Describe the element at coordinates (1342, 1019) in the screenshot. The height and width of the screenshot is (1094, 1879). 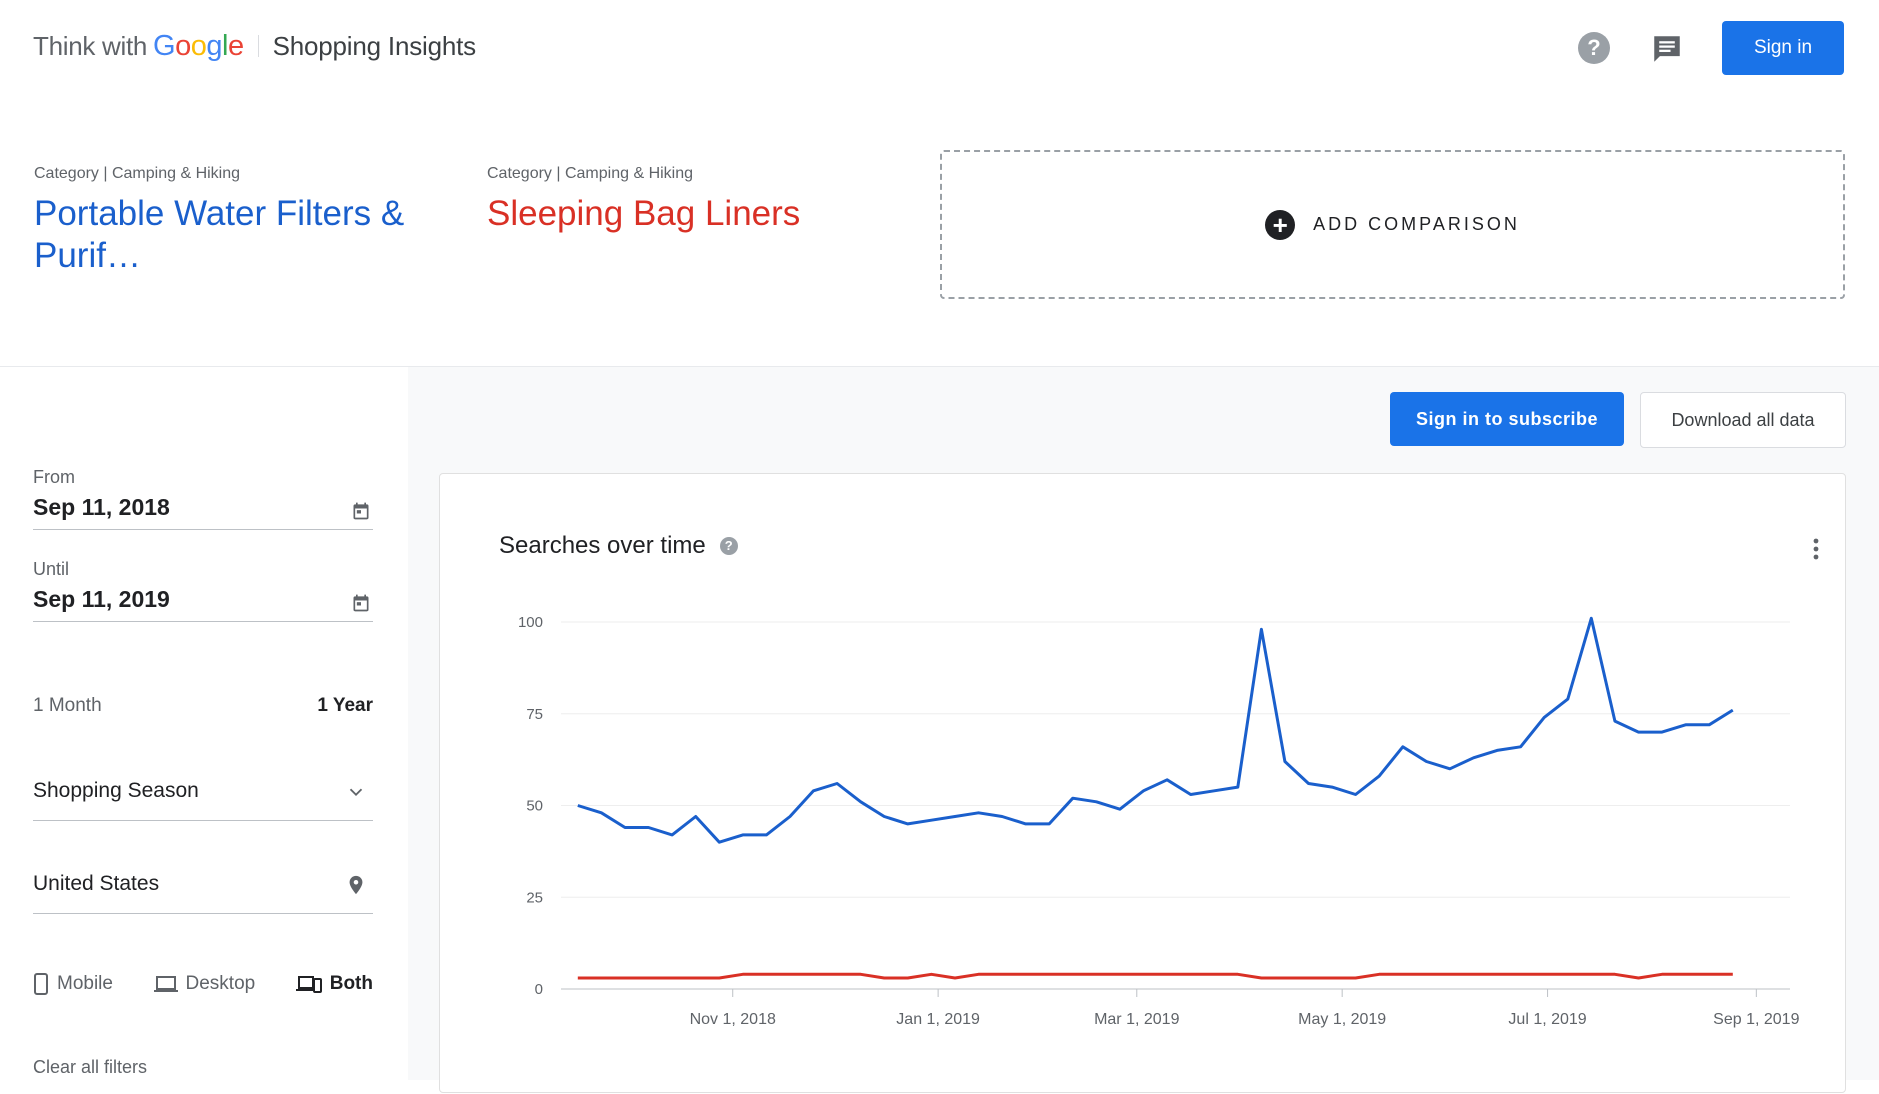
I see `x-tick-label: May 1, 2019` at that location.